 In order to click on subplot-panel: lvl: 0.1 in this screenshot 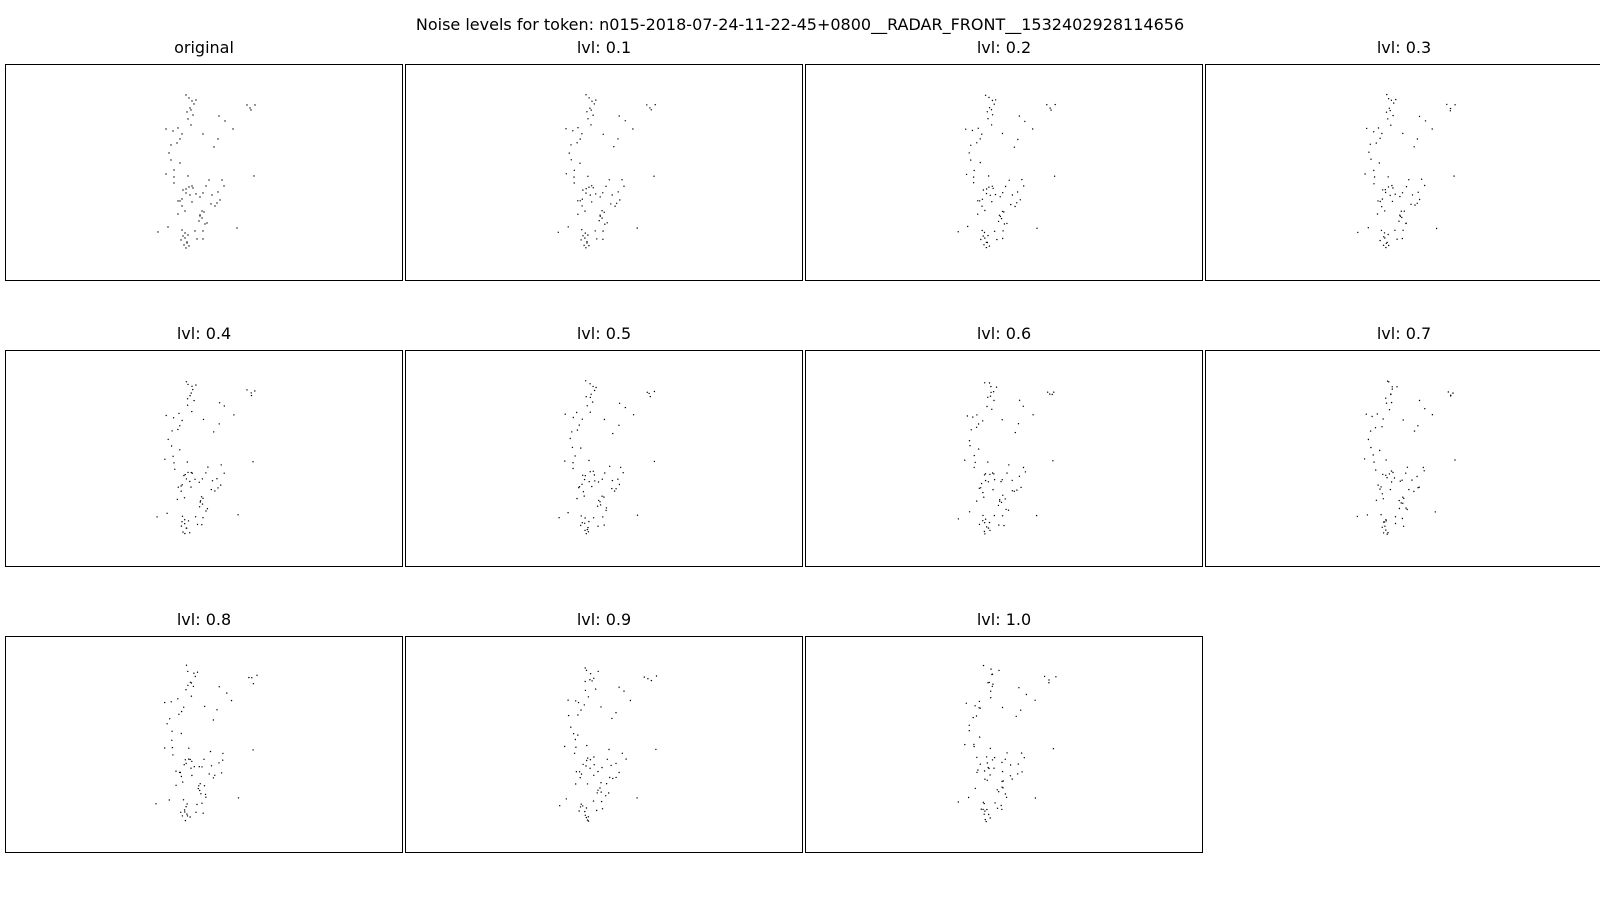, I will do `click(604, 159)`.